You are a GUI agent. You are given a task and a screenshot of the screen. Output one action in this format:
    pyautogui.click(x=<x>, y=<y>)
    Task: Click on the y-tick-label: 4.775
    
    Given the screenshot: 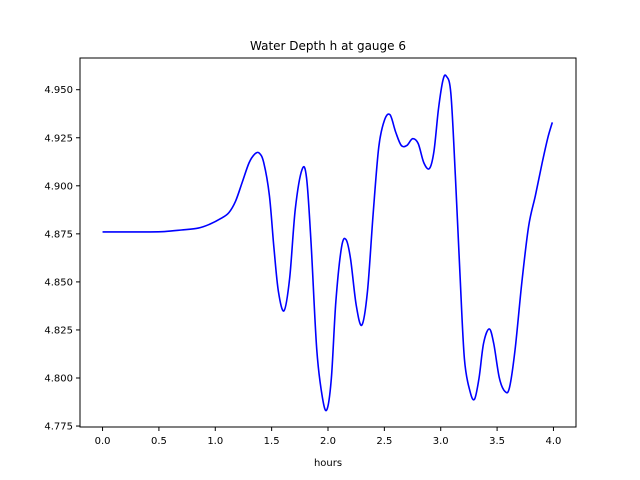 What is the action you would take?
    pyautogui.click(x=58, y=427)
    